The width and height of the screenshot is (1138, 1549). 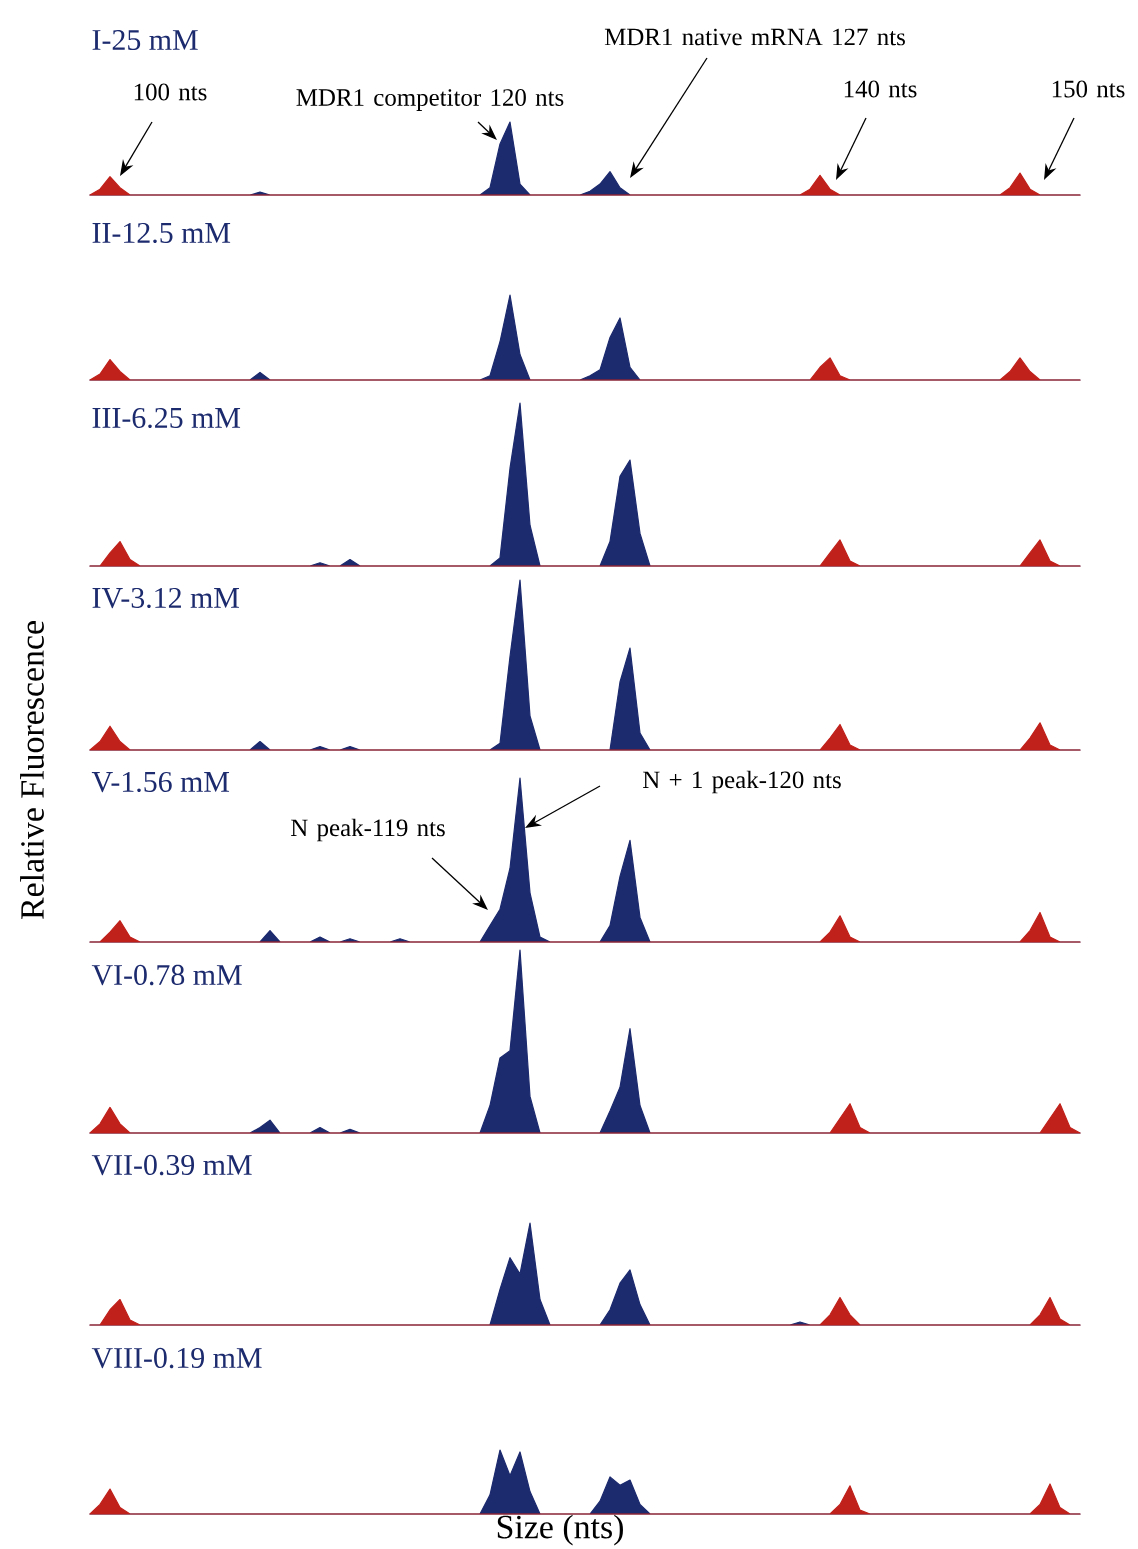 What do you see at coordinates (1088, 89) in the screenshot?
I see `text: 150 nts` at bounding box center [1088, 89].